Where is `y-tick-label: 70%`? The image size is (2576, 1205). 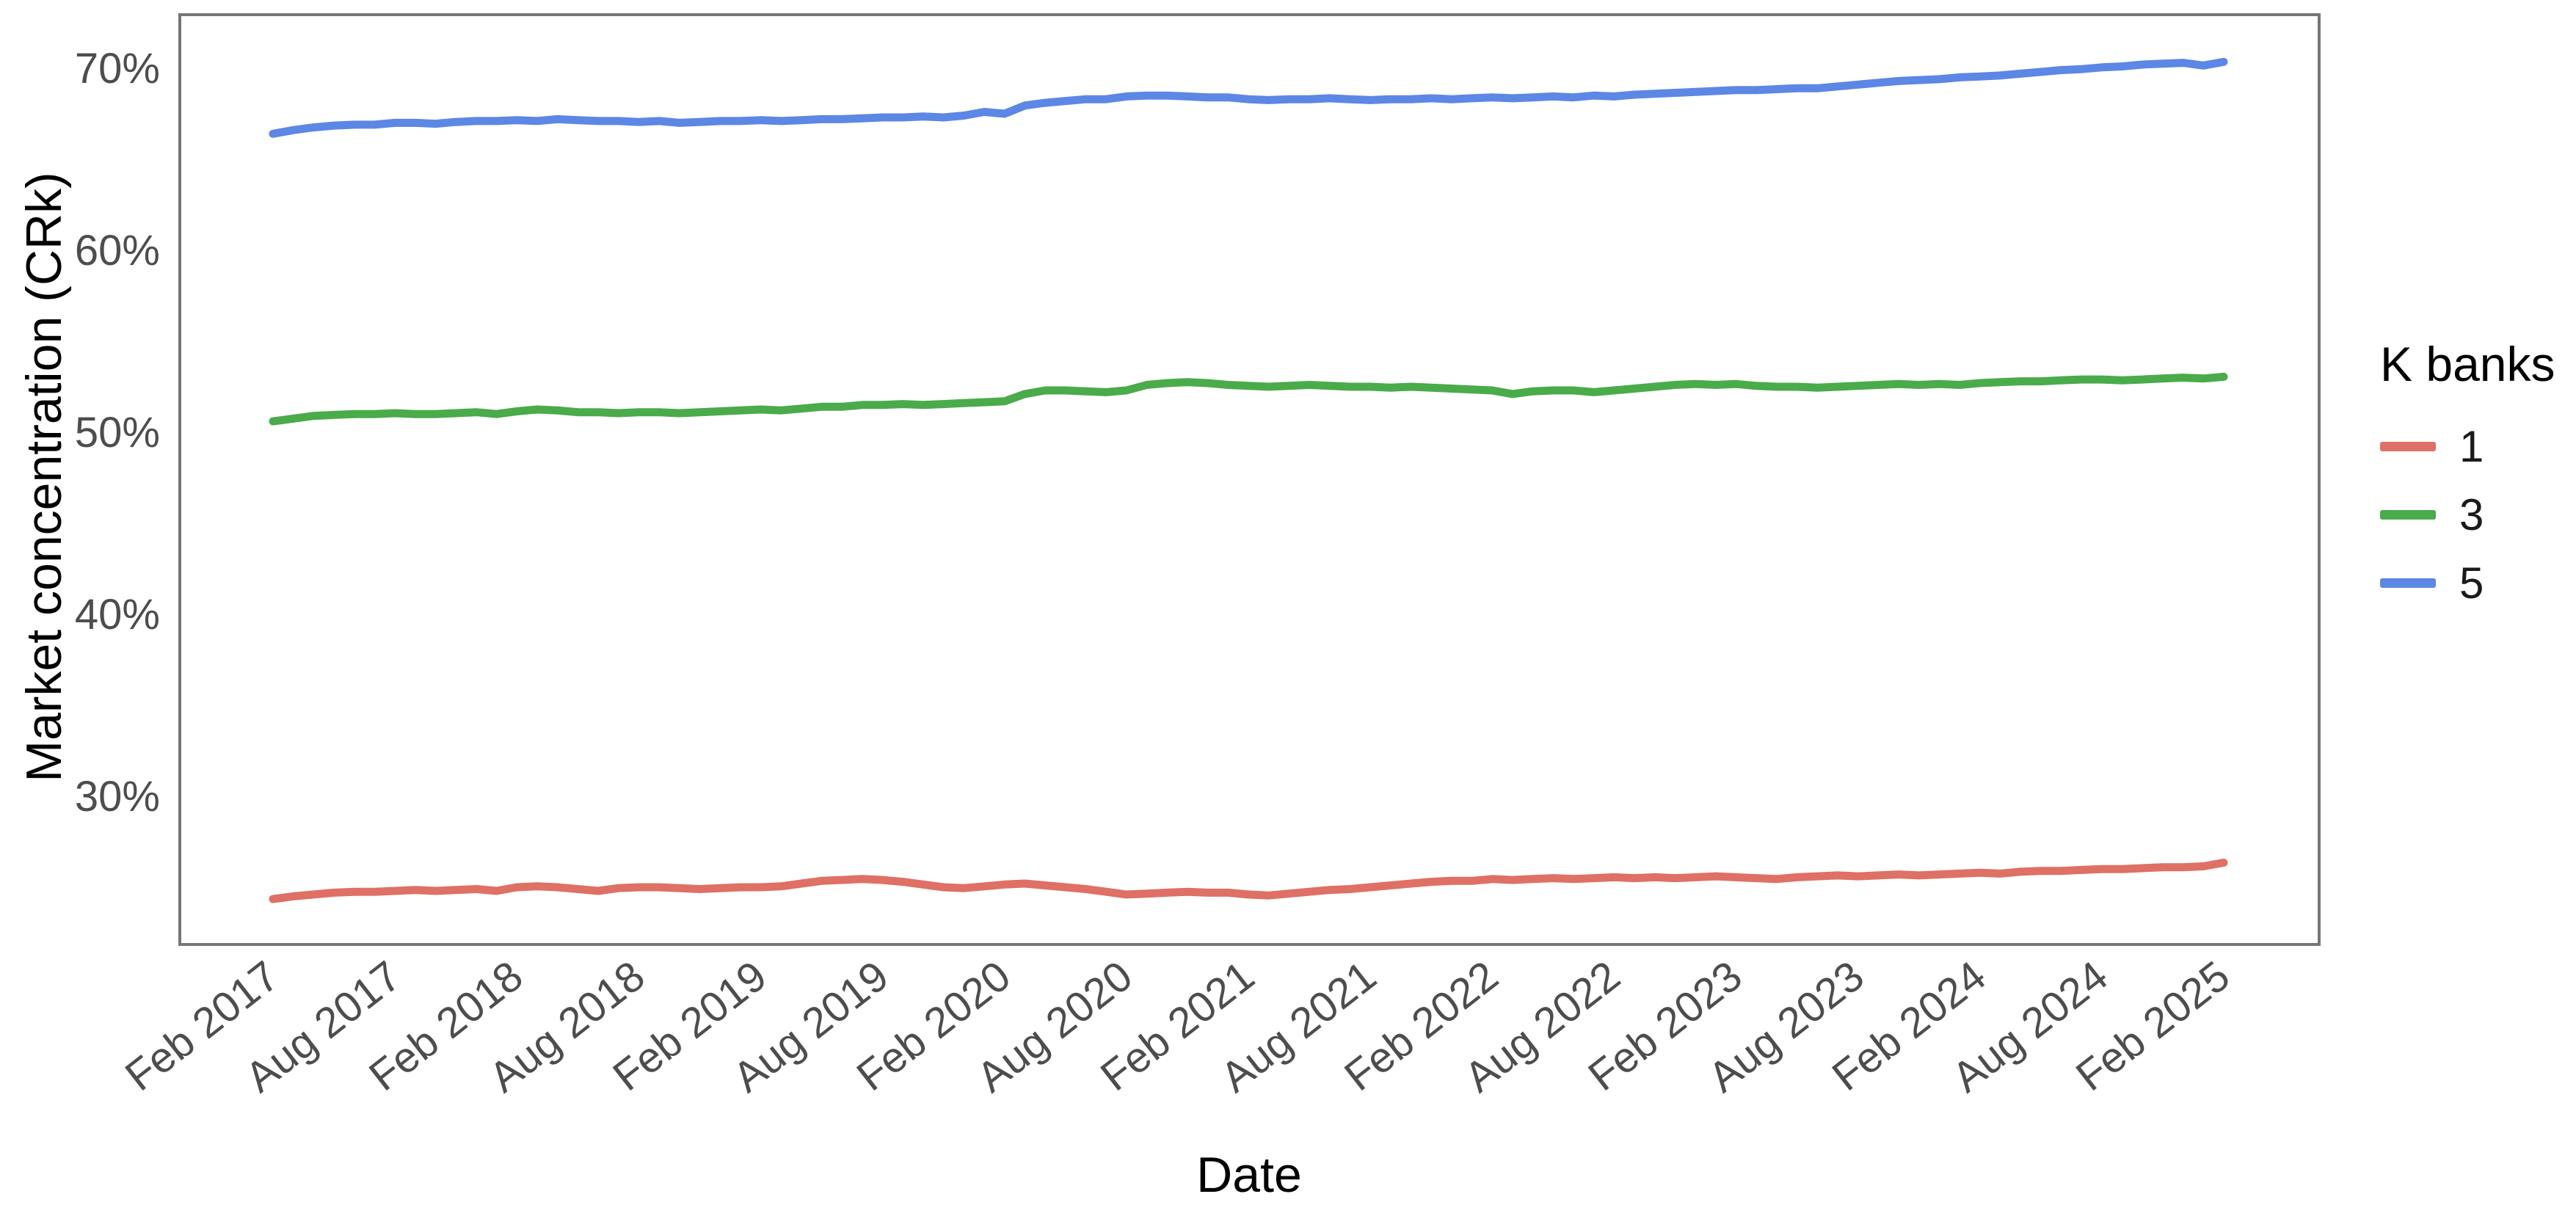 y-tick-label: 70% is located at coordinates (117, 68).